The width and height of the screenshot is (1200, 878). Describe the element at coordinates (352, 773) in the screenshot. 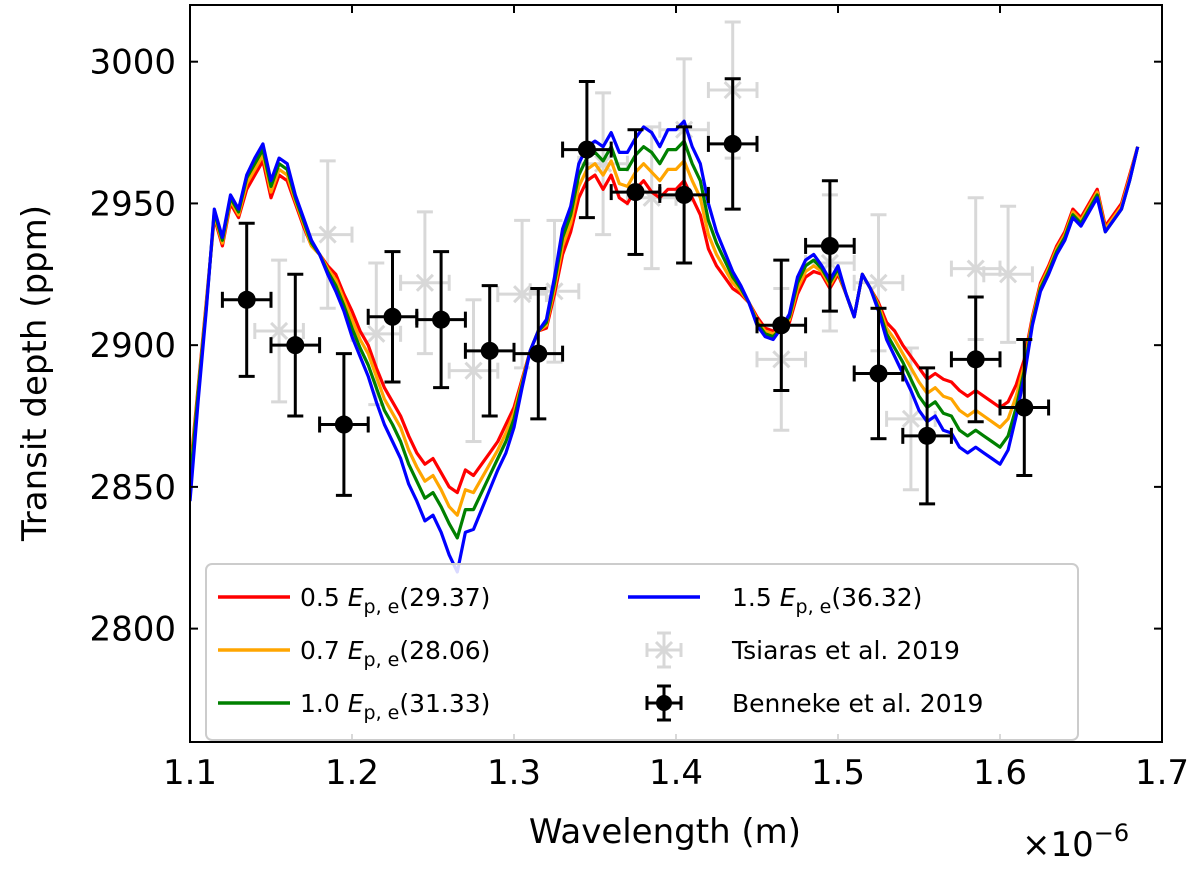

I see `x-tick-label: 1.2` at that location.